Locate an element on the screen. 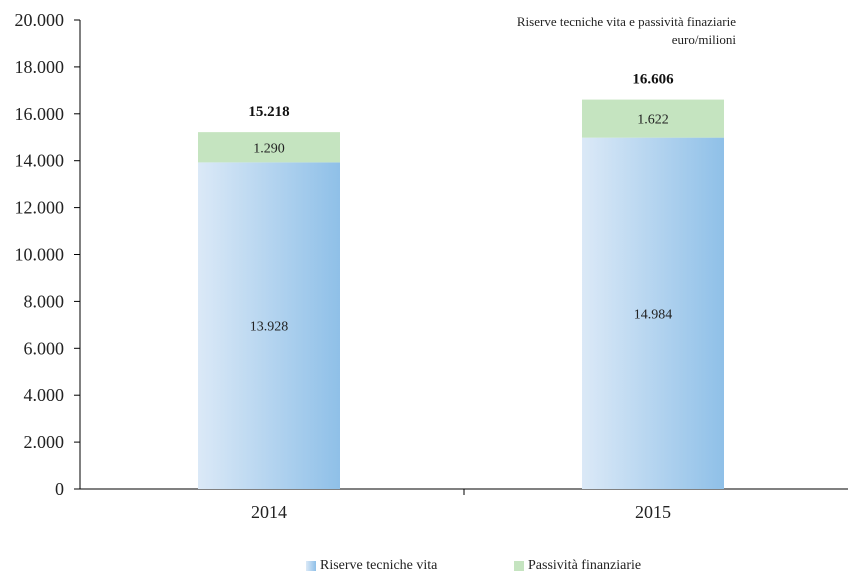 The image size is (848, 575). data-label-passivita-2014: 1.290 is located at coordinates (269, 148).